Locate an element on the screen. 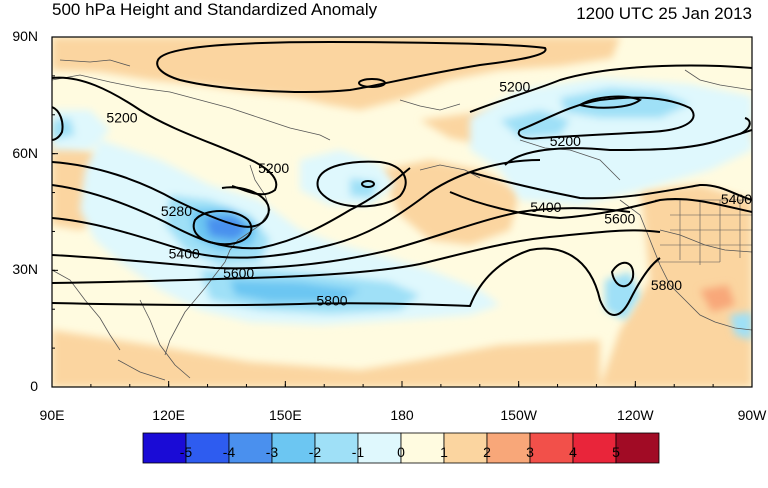 This screenshot has width=768, height=488. lon-tick-label: 90E is located at coordinates (52, 415).